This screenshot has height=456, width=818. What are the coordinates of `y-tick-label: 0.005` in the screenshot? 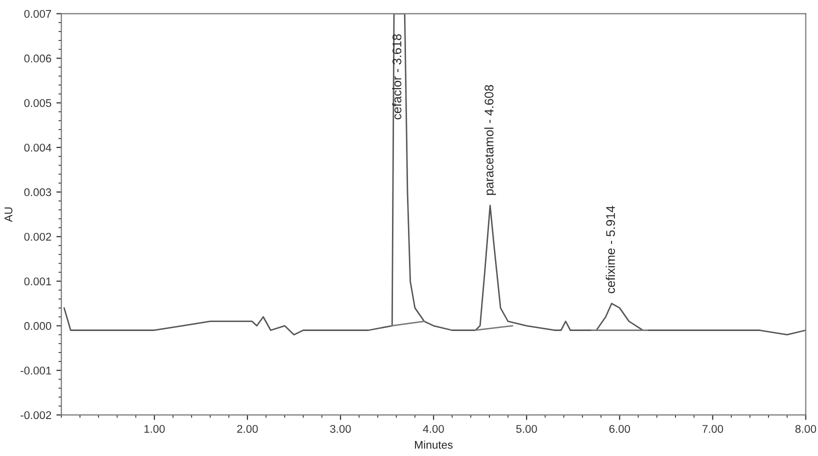 It's located at (38, 103).